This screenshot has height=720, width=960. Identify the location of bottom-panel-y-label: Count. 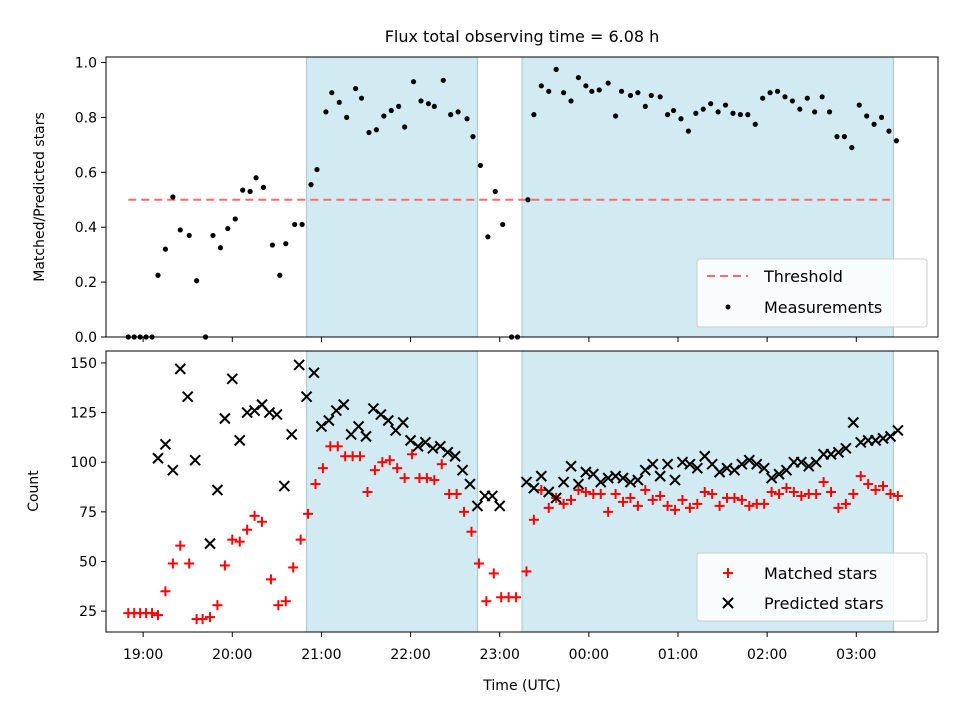
(34, 491).